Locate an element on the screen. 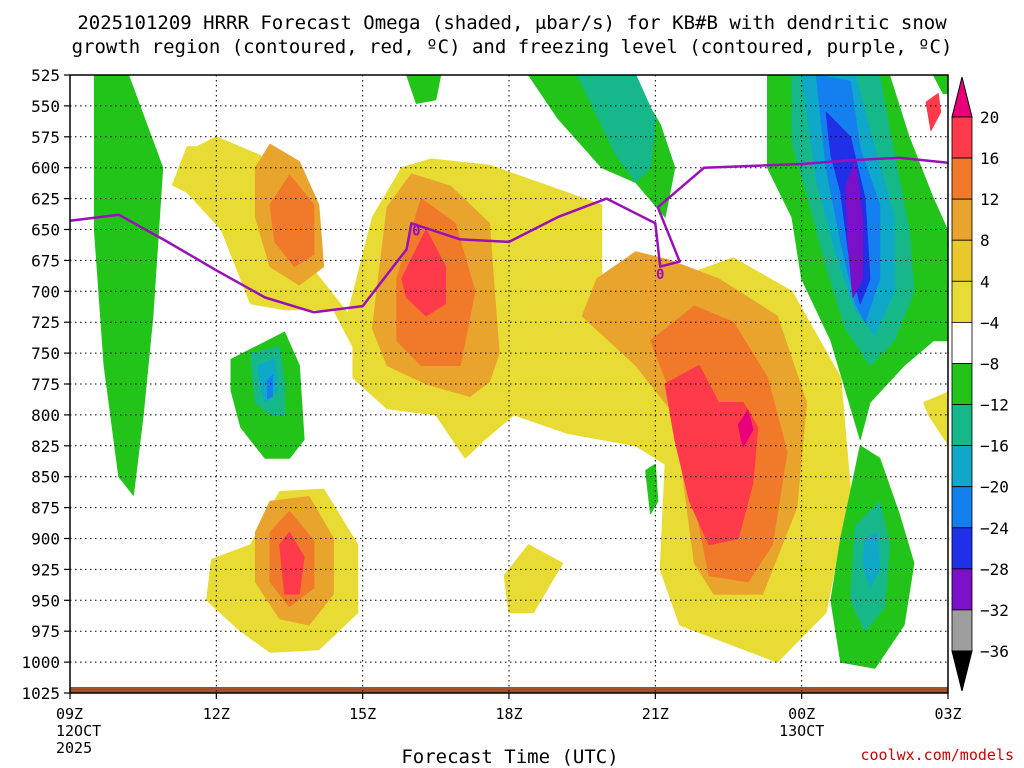 The height and width of the screenshot is (768, 1024). y-tick-label-850: 850 is located at coordinates (45, 477).